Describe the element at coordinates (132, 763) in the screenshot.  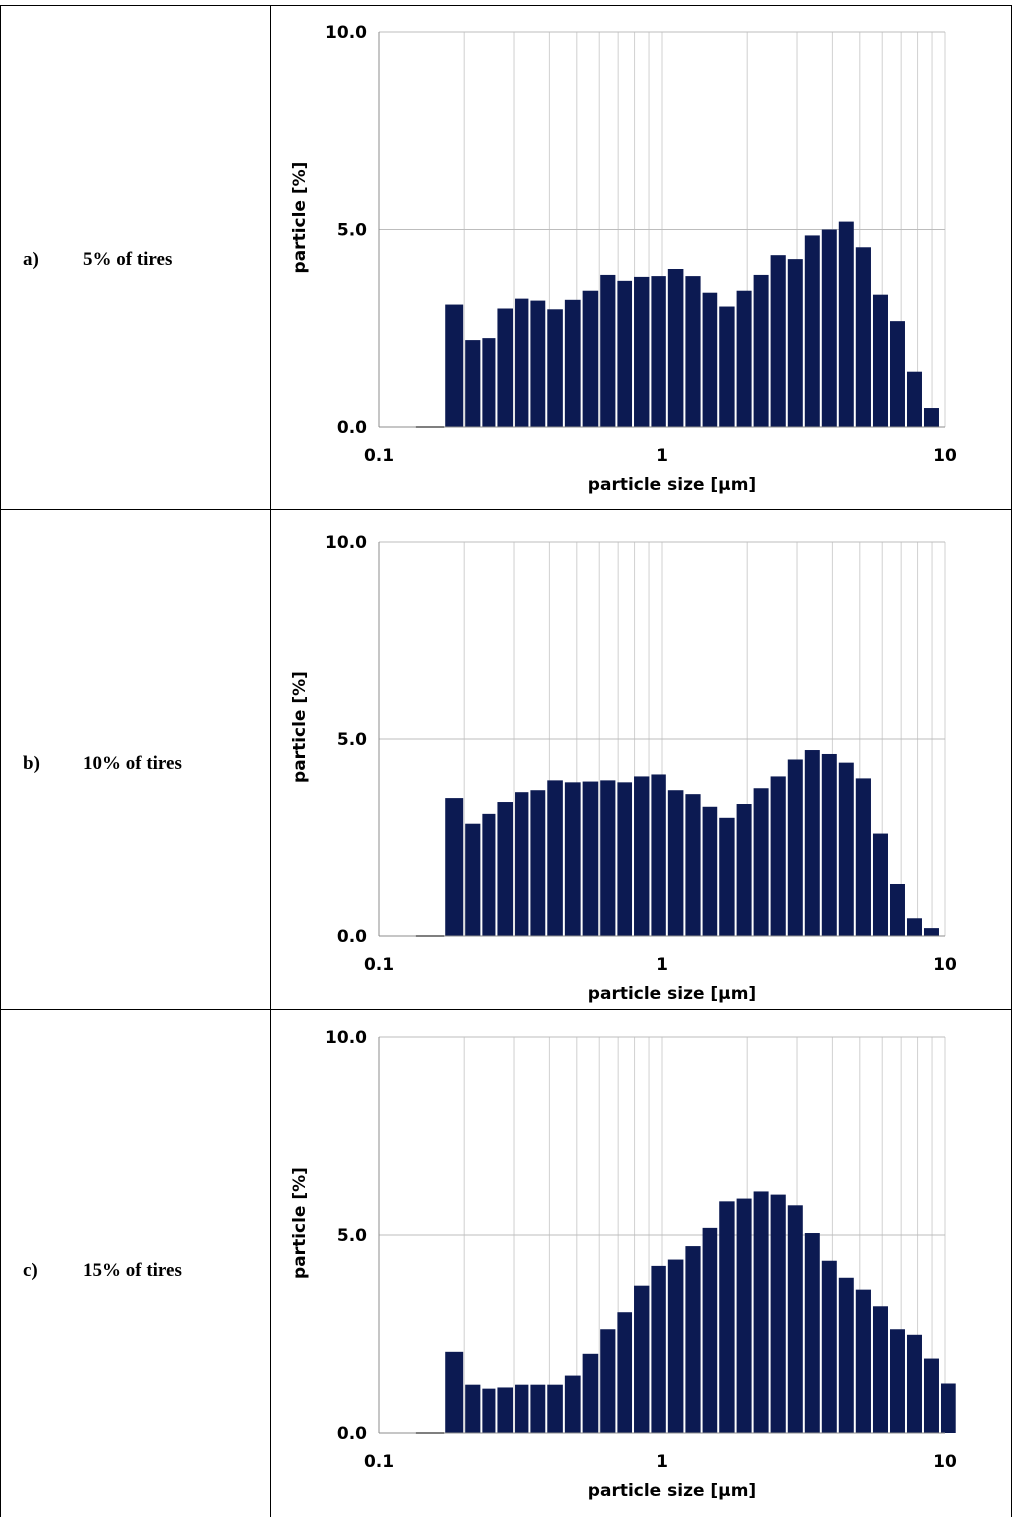
I see `row-caption-text: 10% of tires` at that location.